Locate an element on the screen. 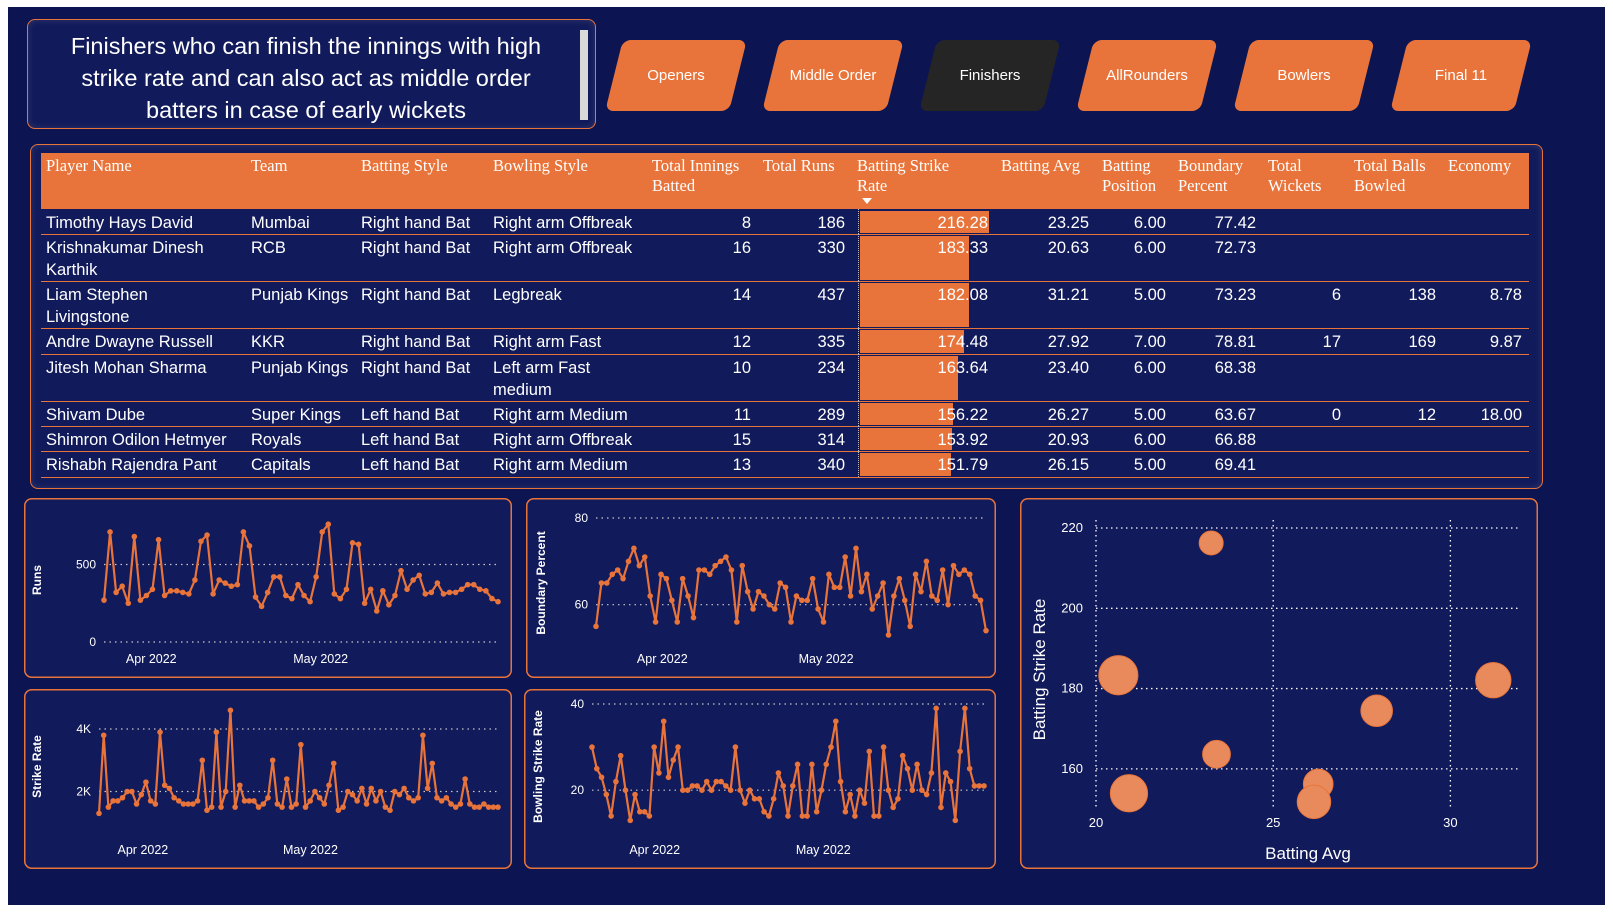  cell-batting-avg: 20.93 is located at coordinates (1068, 440).